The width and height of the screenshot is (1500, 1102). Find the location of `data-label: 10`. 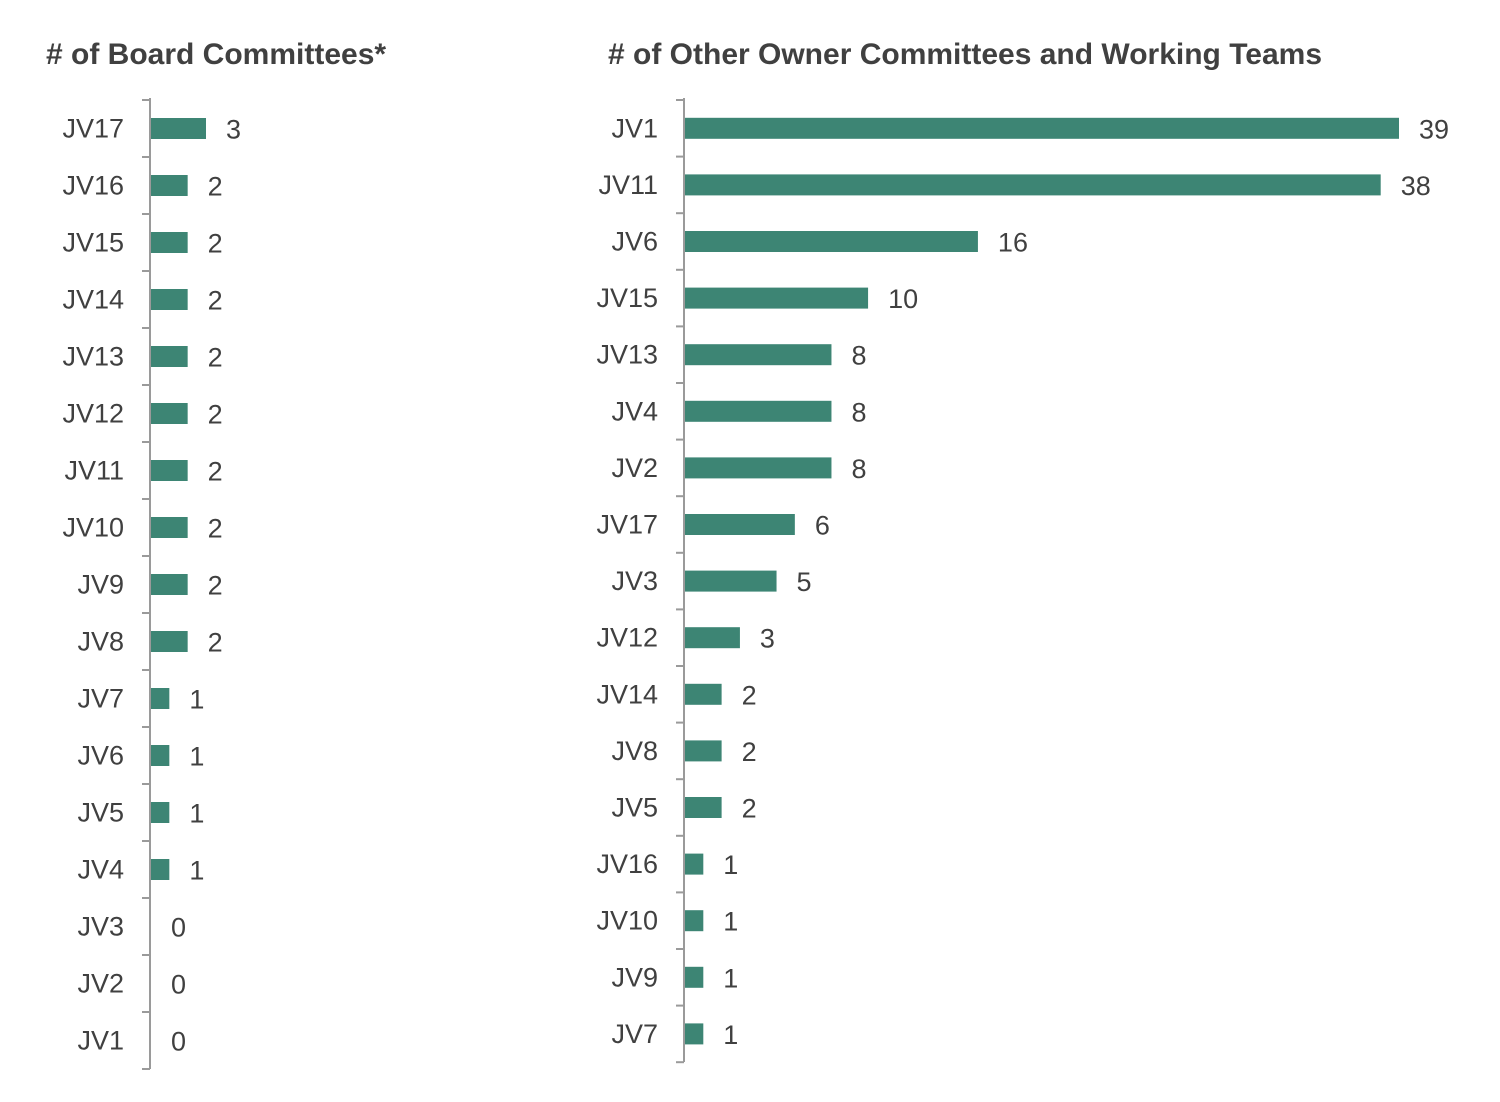

data-label: 10 is located at coordinates (903, 299).